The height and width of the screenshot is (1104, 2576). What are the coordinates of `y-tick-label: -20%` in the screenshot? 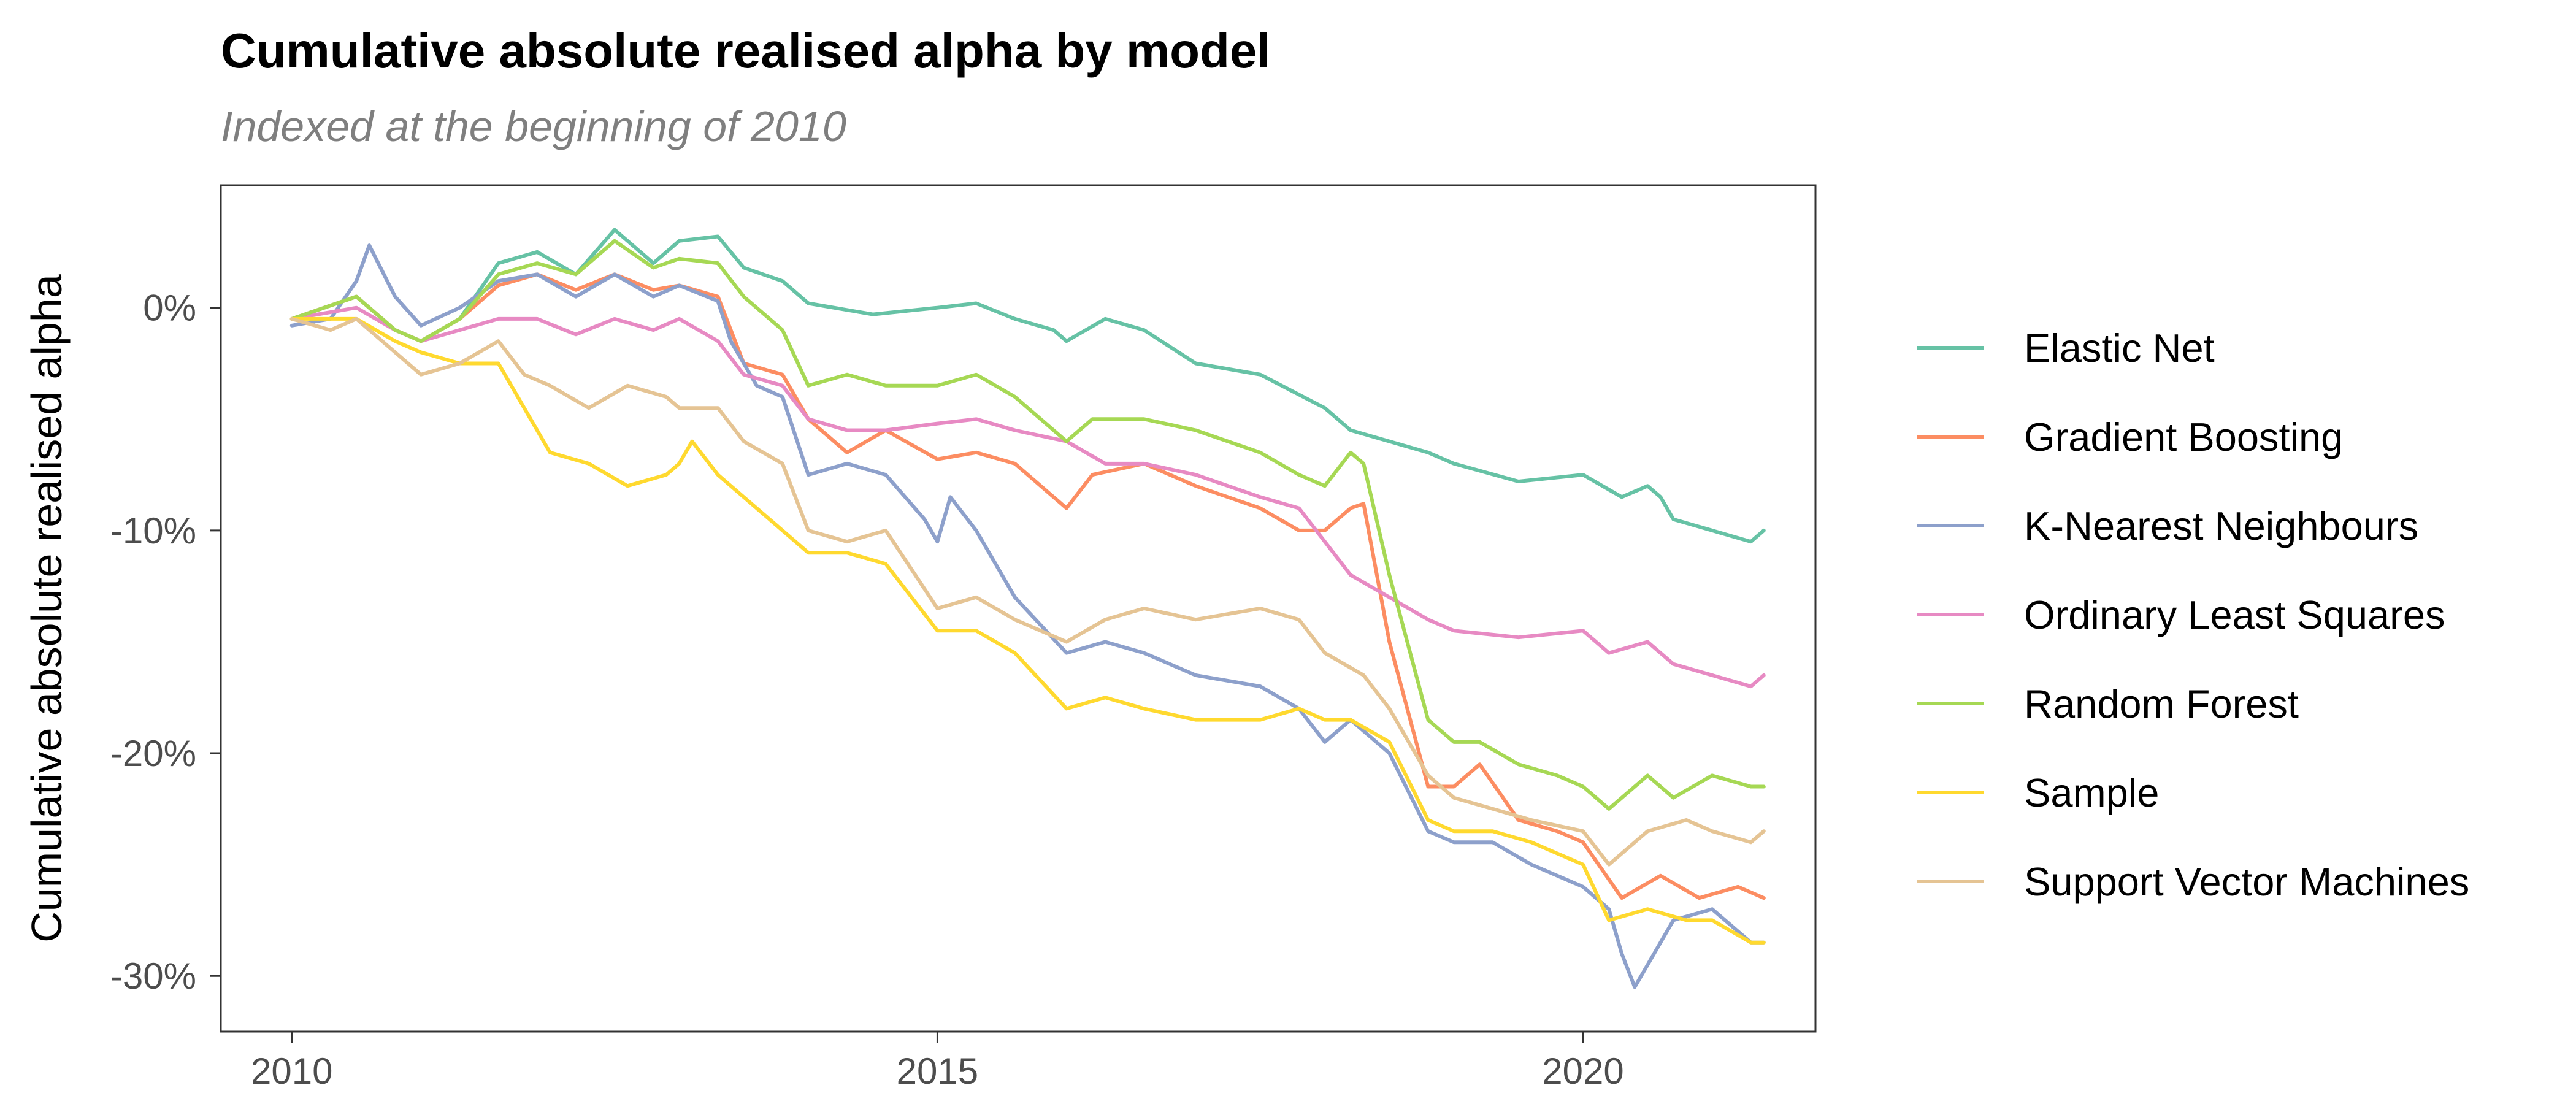 It's located at (153, 753).